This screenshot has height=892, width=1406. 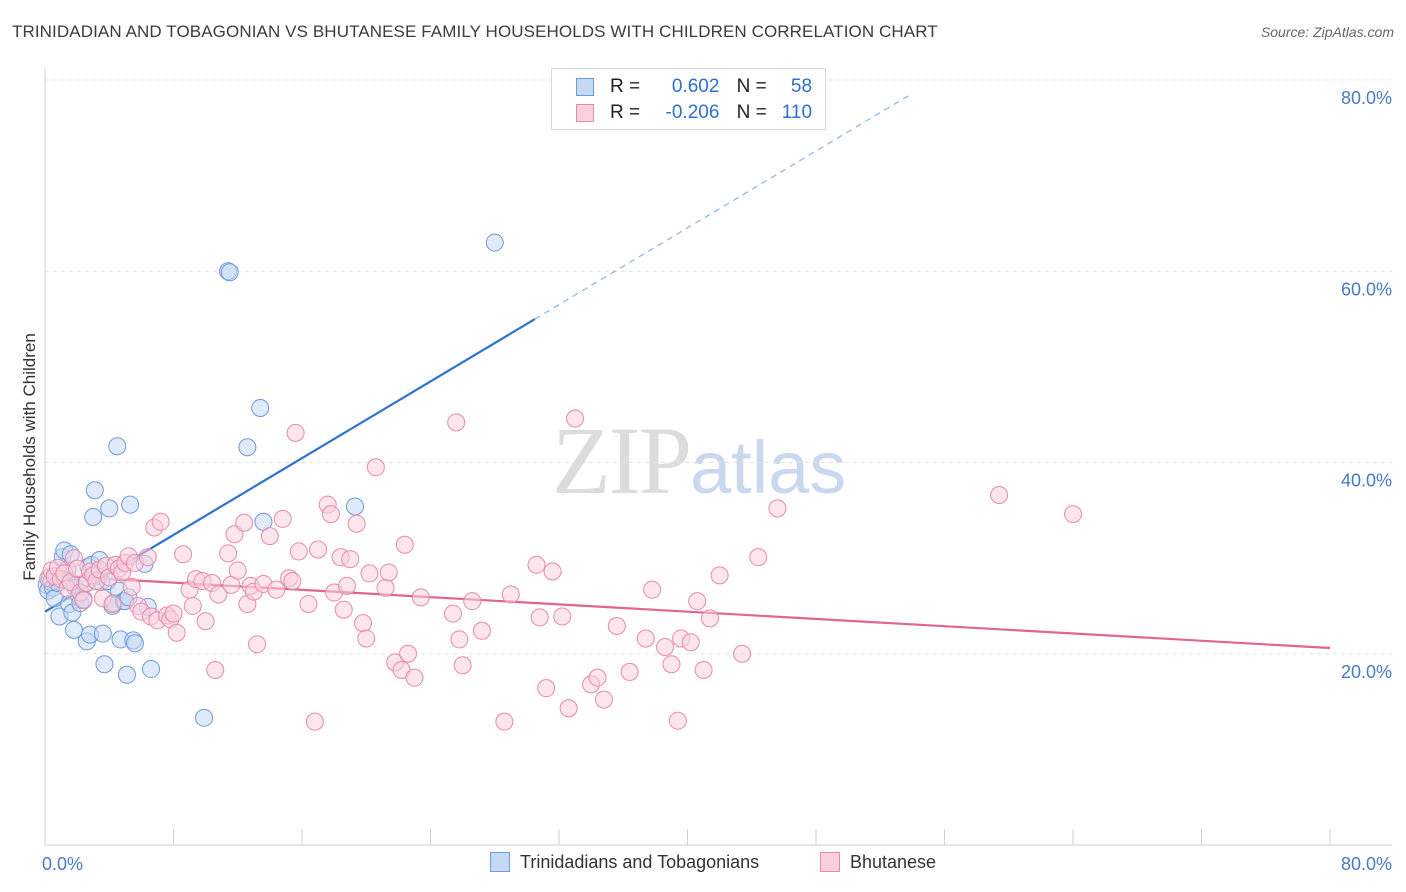 I want to click on y-axis-label: Family Households with Children, so click(x=29, y=457).